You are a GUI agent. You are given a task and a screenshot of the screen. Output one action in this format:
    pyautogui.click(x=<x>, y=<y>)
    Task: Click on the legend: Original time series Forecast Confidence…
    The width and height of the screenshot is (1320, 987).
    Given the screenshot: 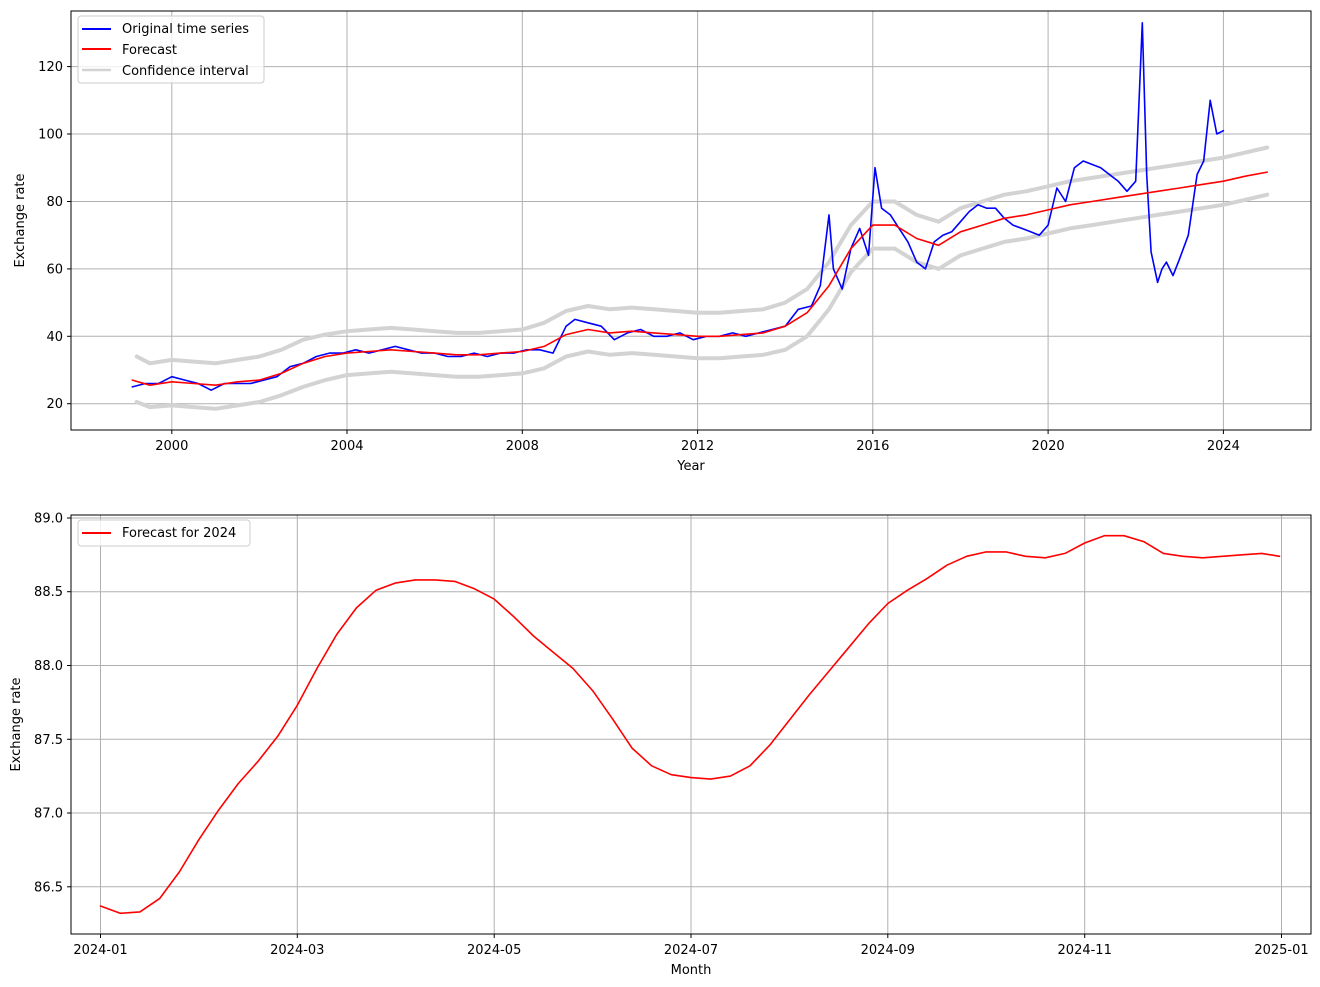 What is the action you would take?
    pyautogui.click(x=171, y=49)
    